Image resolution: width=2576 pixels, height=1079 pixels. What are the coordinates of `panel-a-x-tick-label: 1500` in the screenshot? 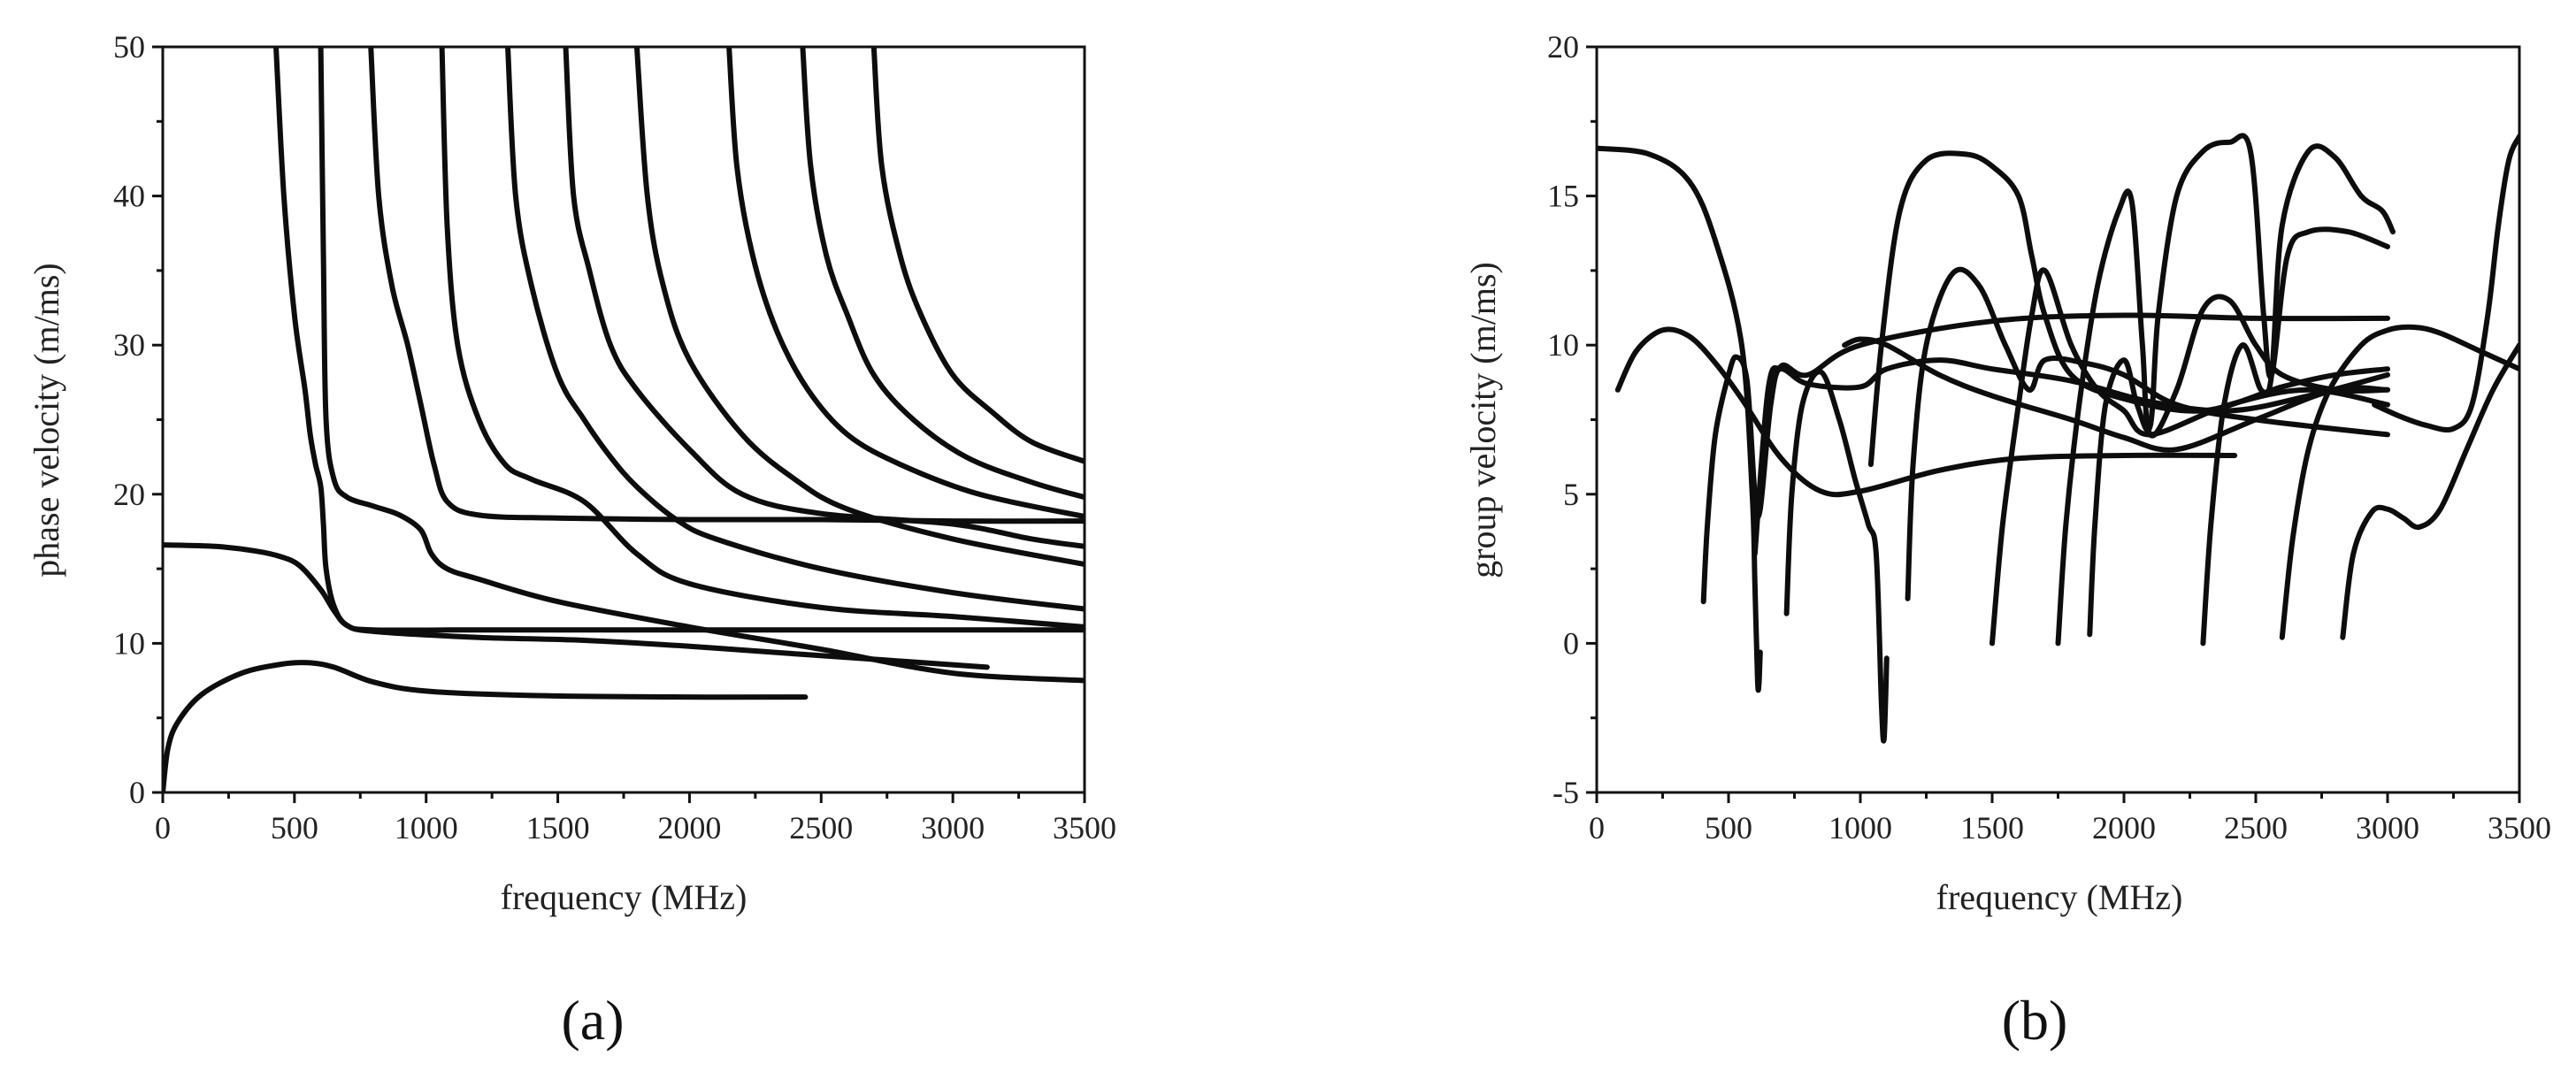 It's located at (558, 828).